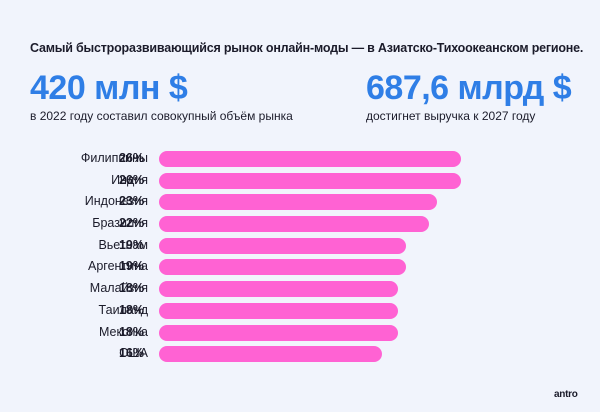 The width and height of the screenshot is (600, 412). Describe the element at coordinates (566, 394) in the screenshot. I see `brand-logo: antro` at that location.